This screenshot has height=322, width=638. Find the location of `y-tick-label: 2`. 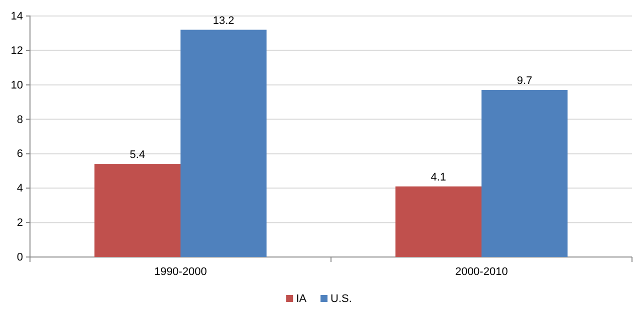

y-tick-label: 2 is located at coordinates (19, 223).